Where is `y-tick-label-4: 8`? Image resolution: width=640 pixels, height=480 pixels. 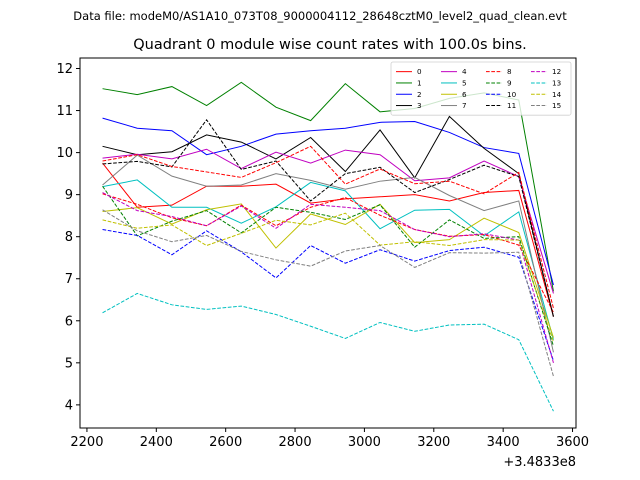 y-tick-label-4: 8 is located at coordinates (69, 237).